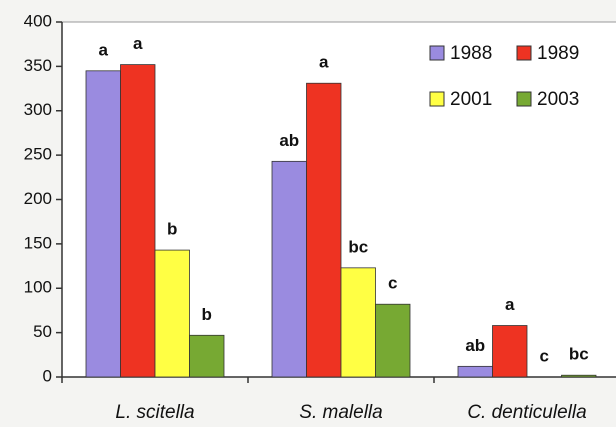 The height and width of the screenshot is (427, 616). Describe the element at coordinates (558, 53) in the screenshot. I see `legend-label: 1989` at that location.